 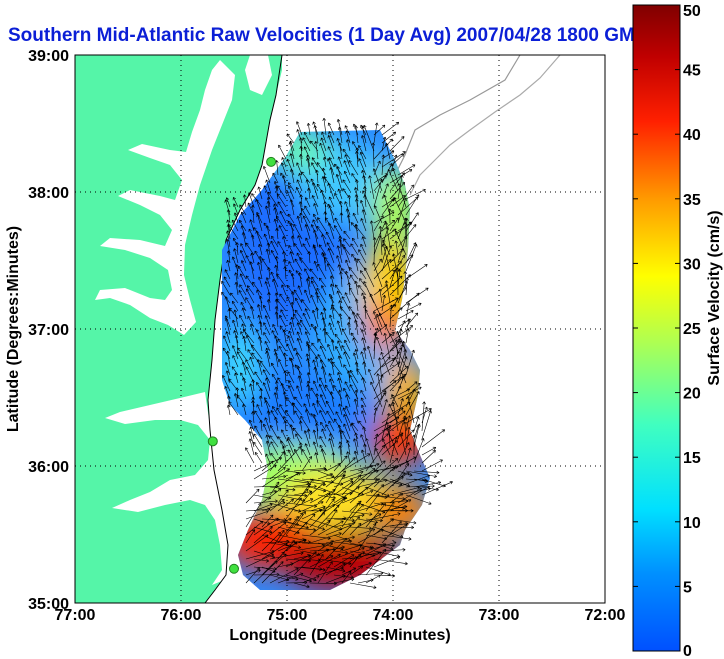 I want to click on coastline, so click(x=243, y=329).